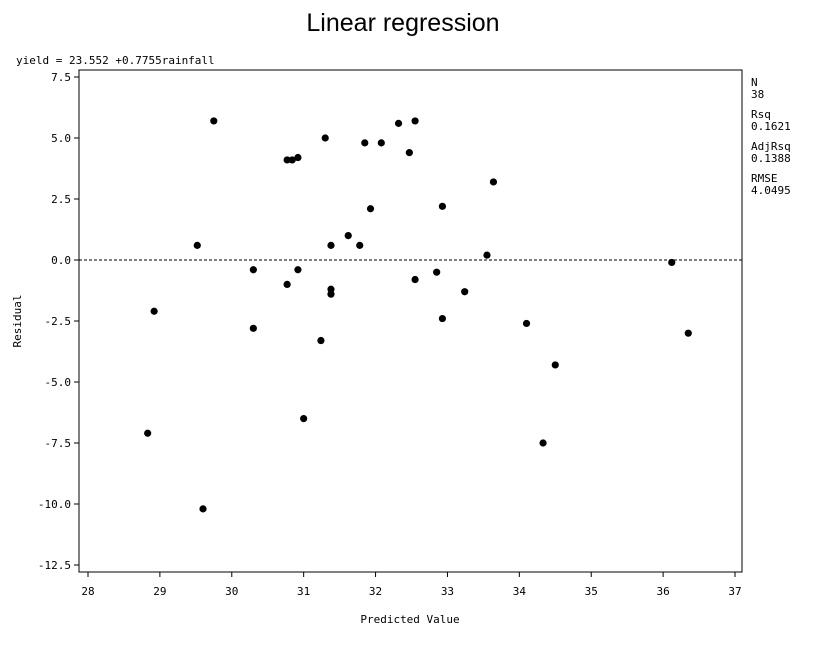 This screenshot has width=816, height=650. Describe the element at coordinates (764, 178) in the screenshot. I see `stat-label: RMSE` at that location.